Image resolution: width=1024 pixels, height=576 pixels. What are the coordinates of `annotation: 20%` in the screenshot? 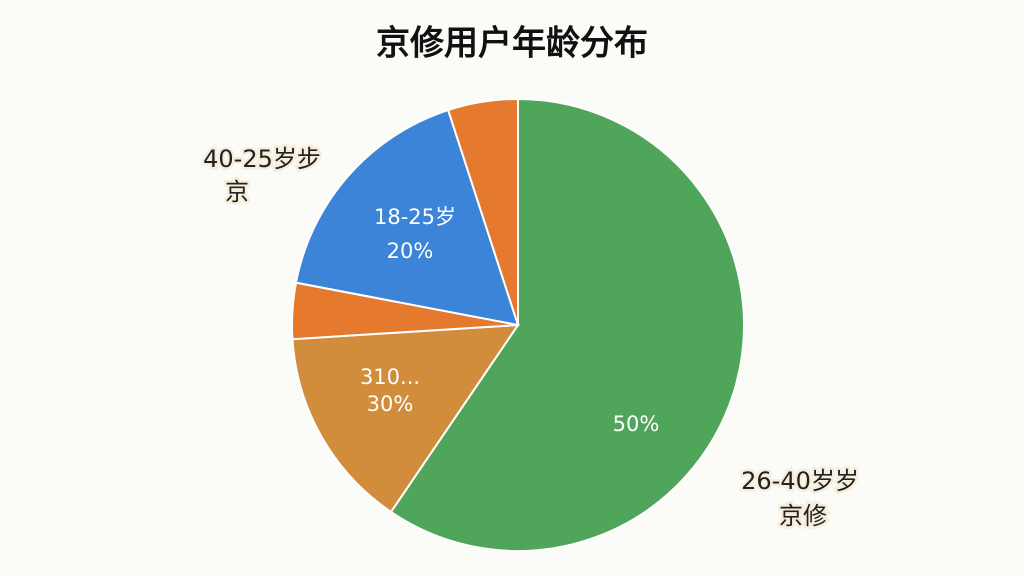 It's located at (410, 251).